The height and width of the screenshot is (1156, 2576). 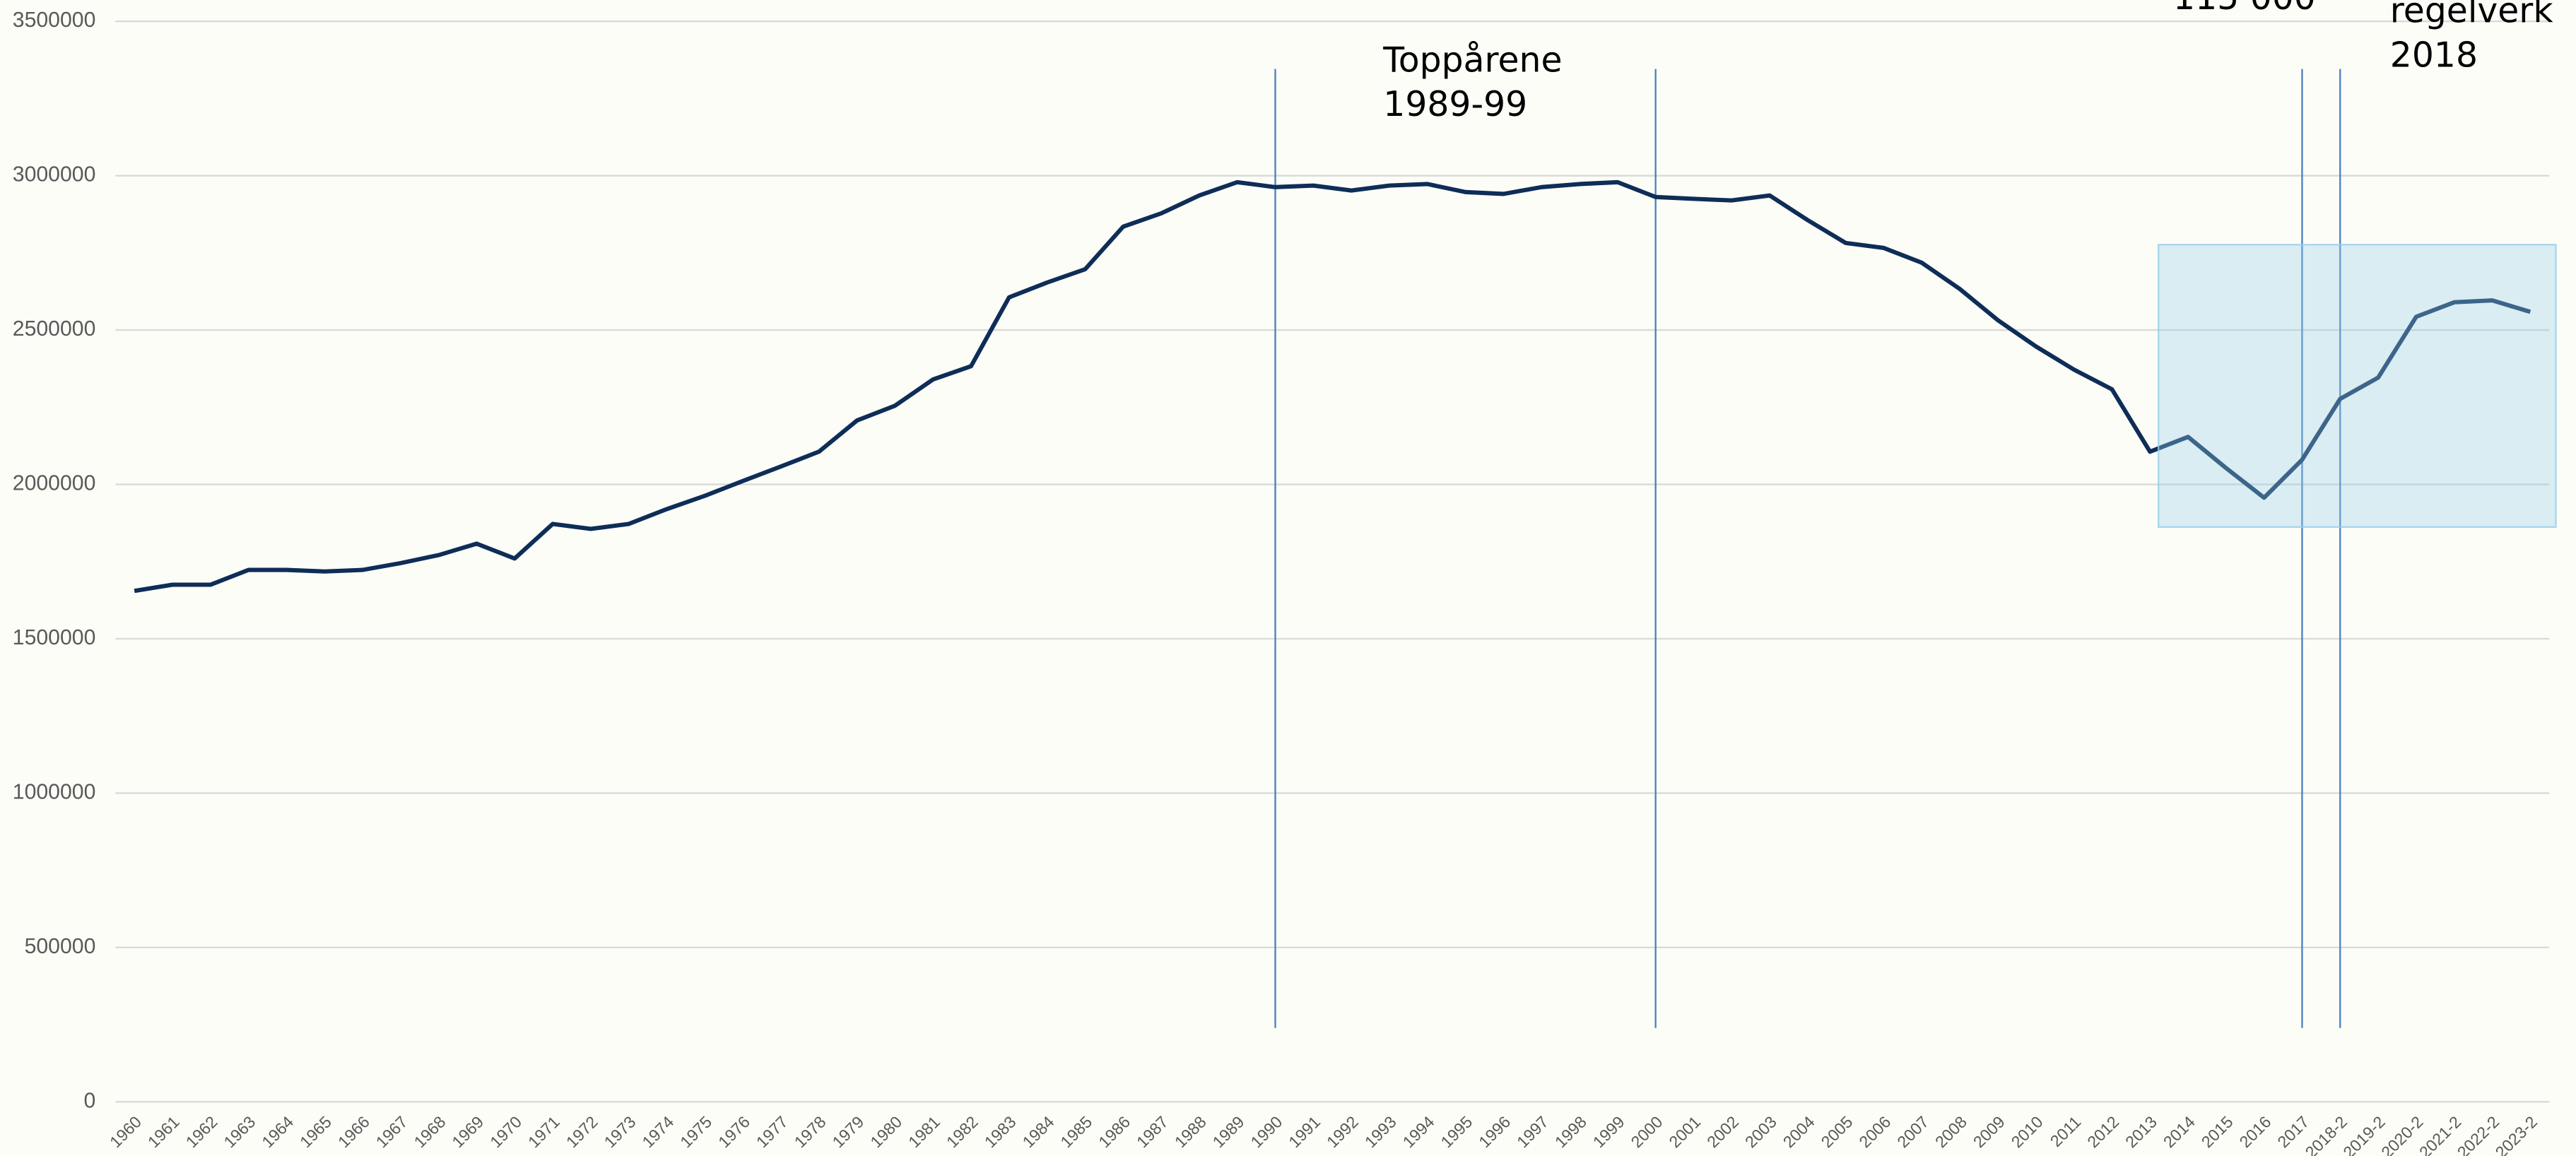 What do you see at coordinates (54, 483) in the screenshot?
I see `y-tick-label: 2000000` at bounding box center [54, 483].